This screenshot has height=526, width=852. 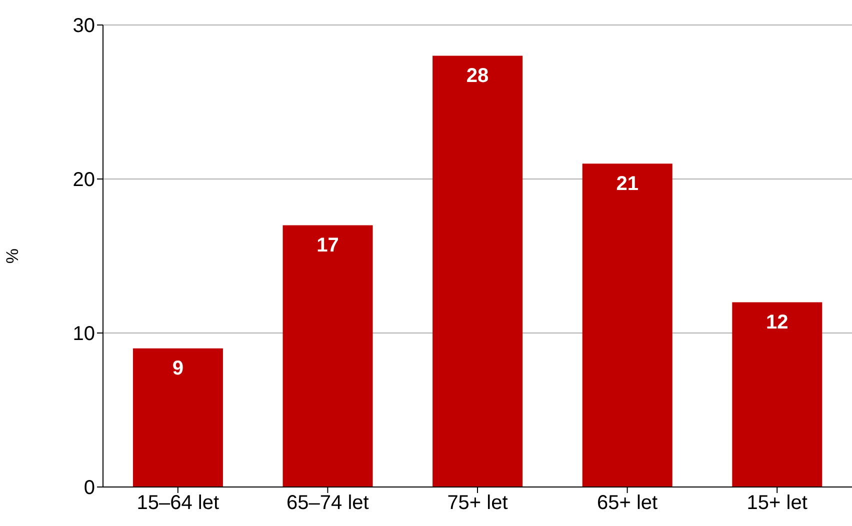 I want to click on x-tick-label: 65–74 let, so click(x=328, y=503).